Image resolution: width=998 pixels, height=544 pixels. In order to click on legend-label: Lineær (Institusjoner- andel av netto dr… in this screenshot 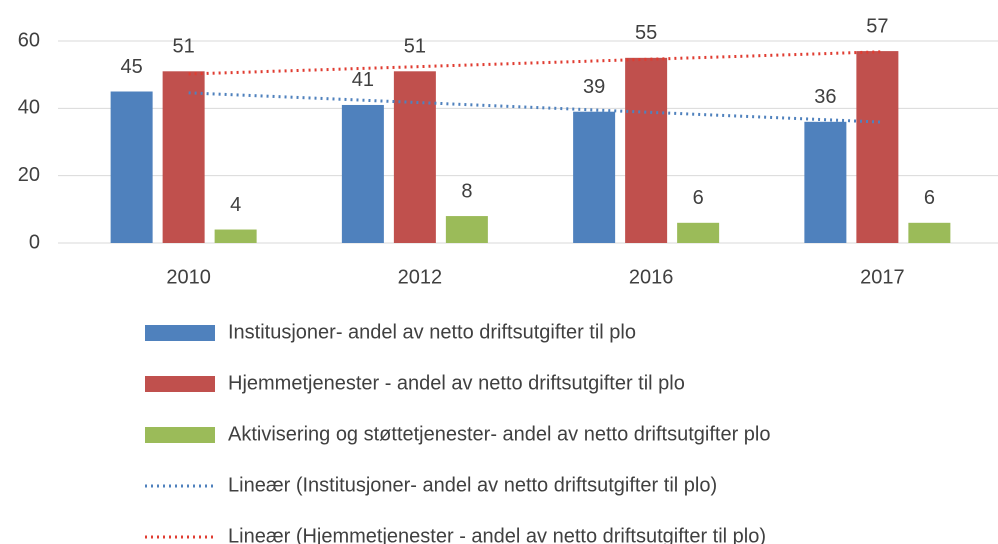, I will do `click(472, 485)`.